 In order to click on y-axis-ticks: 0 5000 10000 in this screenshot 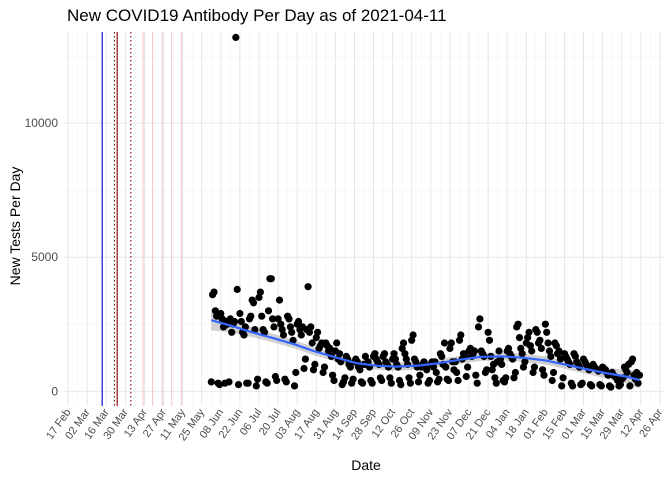, I will do `click(42, 257)`.